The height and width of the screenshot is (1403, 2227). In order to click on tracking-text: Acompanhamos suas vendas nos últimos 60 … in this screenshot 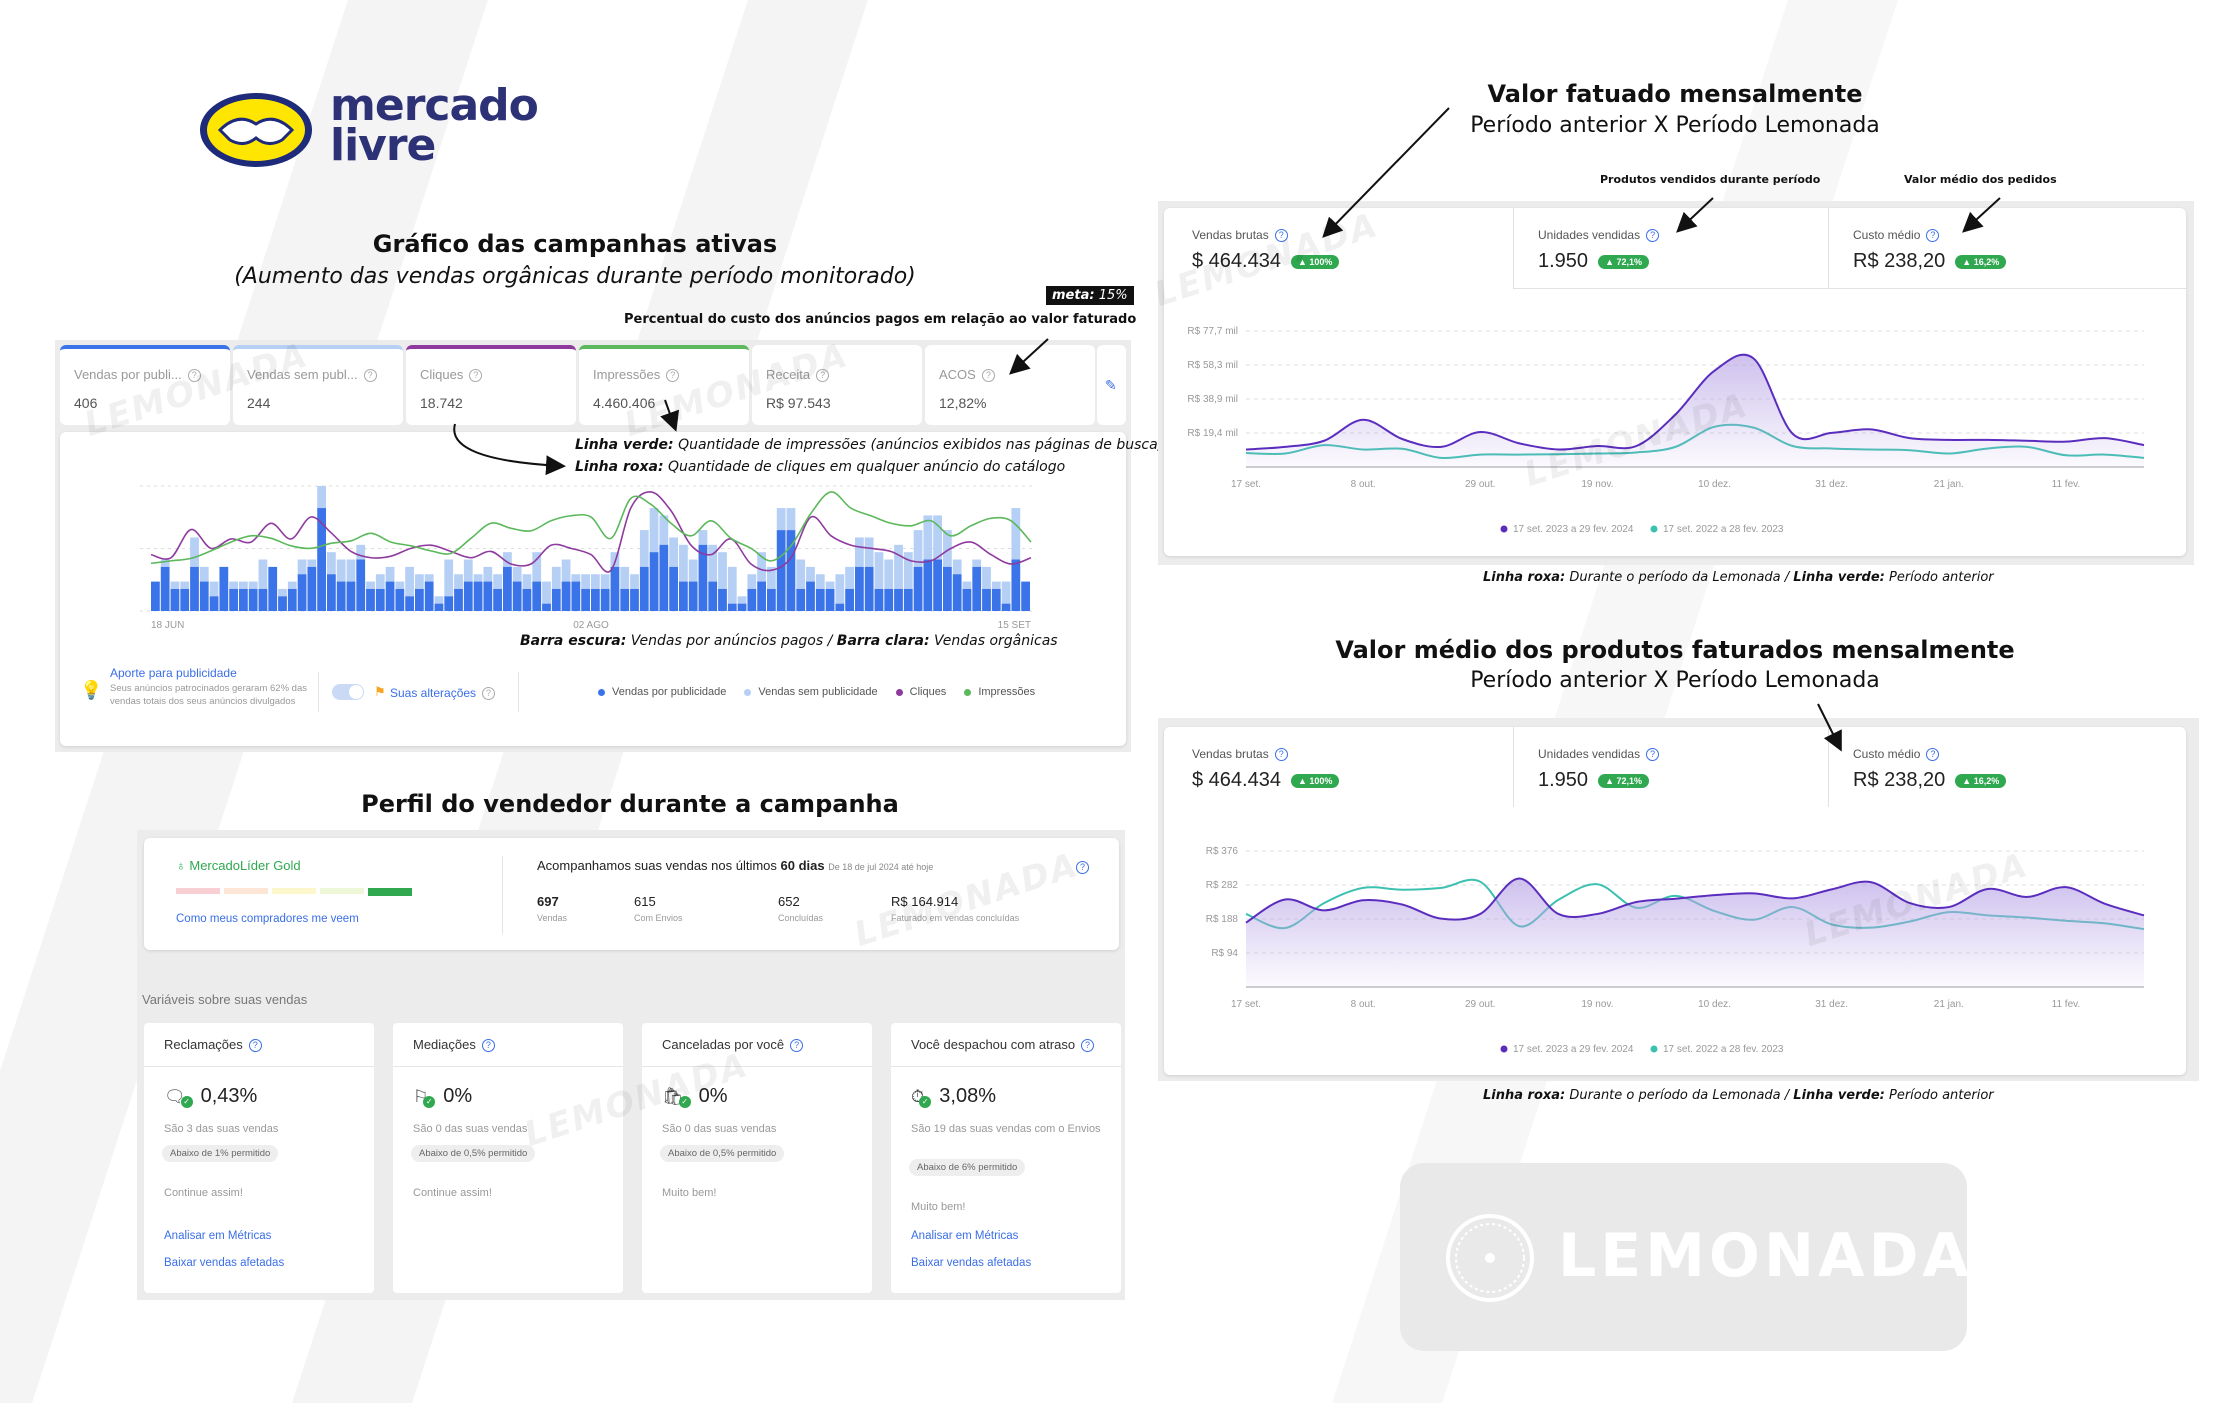, I will do `click(735, 865)`.